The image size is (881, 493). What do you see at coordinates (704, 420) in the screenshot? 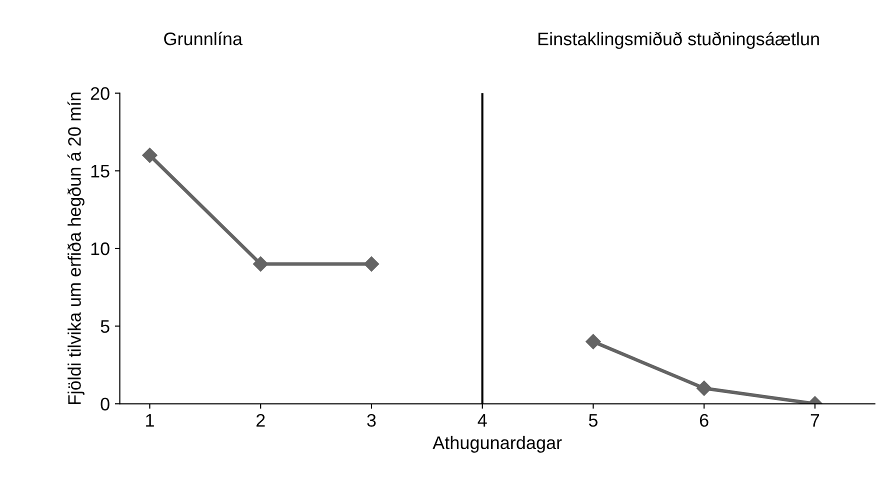
I see `x-tick-label: 6` at bounding box center [704, 420].